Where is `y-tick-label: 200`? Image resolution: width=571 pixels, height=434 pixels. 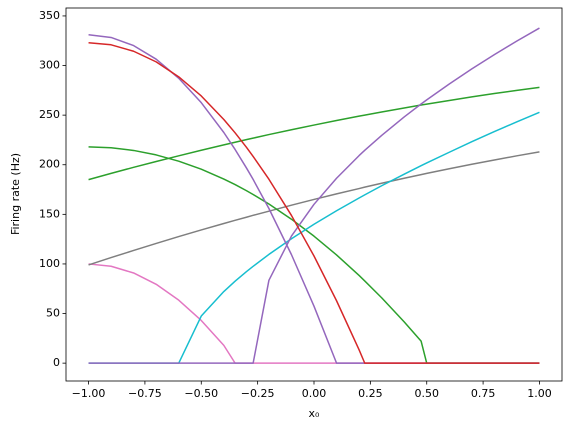 y-tick-label: 200 is located at coordinates (49, 164).